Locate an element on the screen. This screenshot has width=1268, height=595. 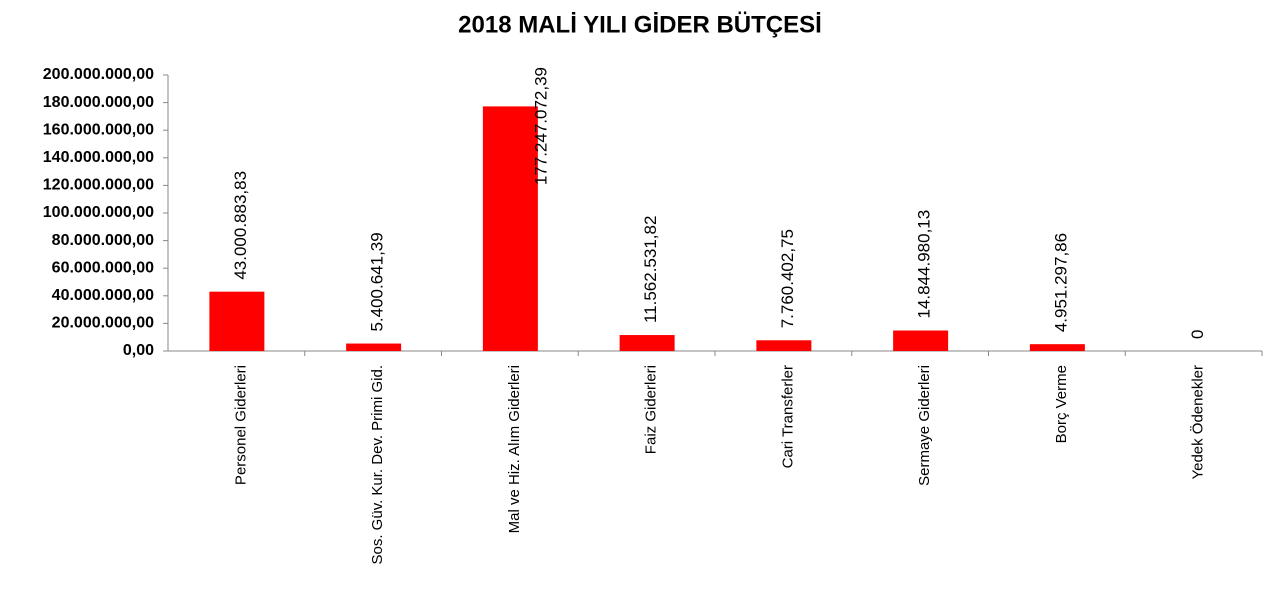
value-label: 7.760.402,75 is located at coordinates (787, 278).